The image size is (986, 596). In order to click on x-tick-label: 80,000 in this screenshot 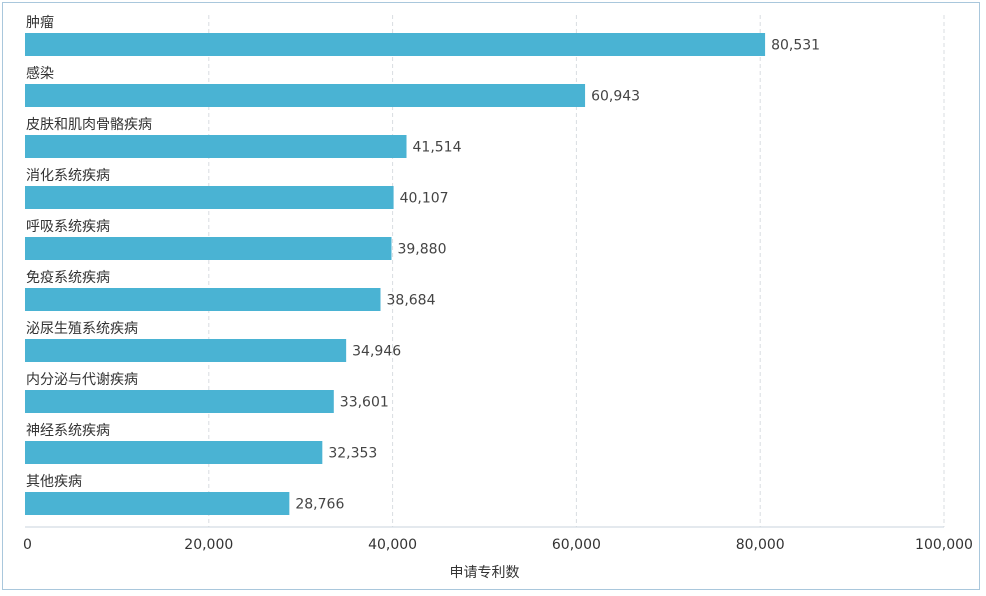, I will do `click(760, 545)`.